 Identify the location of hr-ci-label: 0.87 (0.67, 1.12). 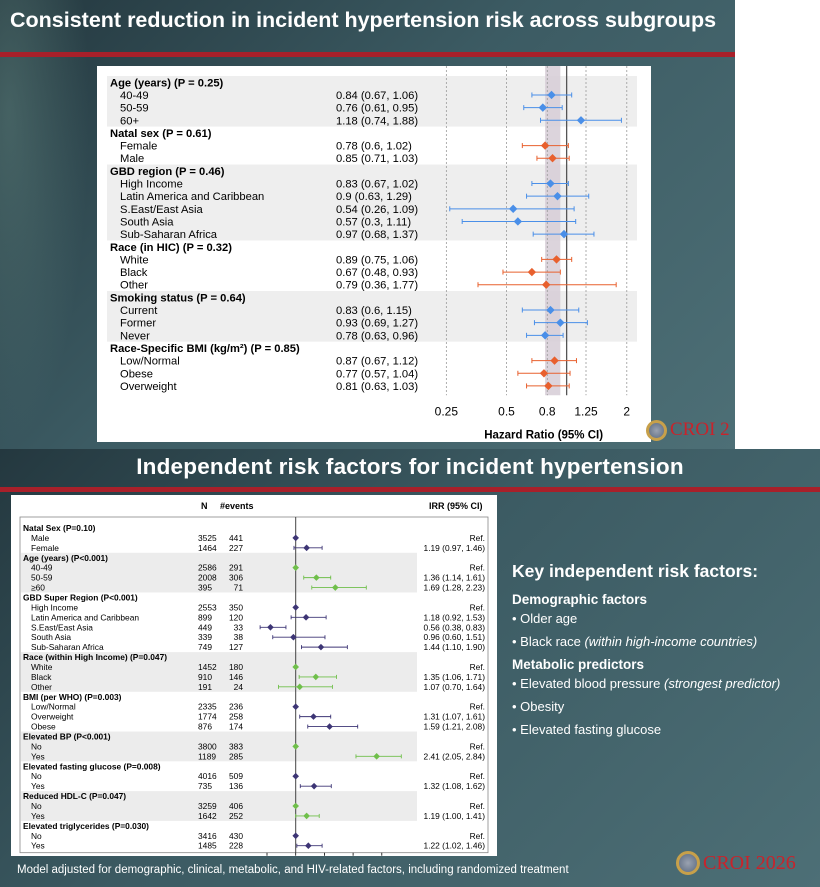
(377, 362).